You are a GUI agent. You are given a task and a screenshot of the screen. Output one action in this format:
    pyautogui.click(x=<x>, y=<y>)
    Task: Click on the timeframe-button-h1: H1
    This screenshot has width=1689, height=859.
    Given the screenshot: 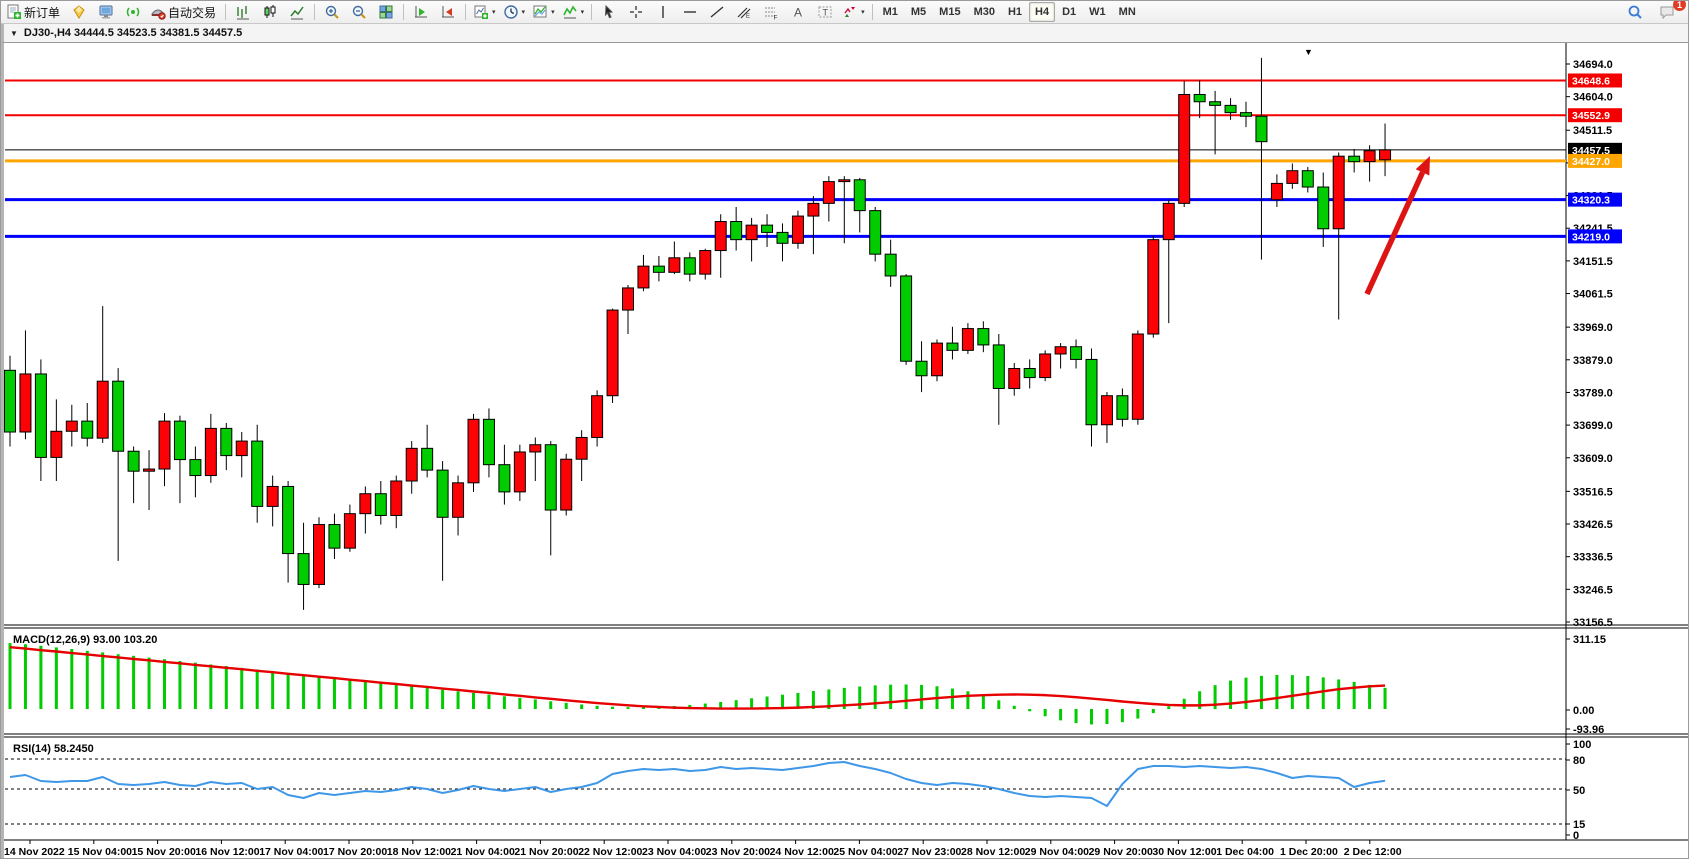 What is the action you would take?
    pyautogui.click(x=1015, y=12)
    